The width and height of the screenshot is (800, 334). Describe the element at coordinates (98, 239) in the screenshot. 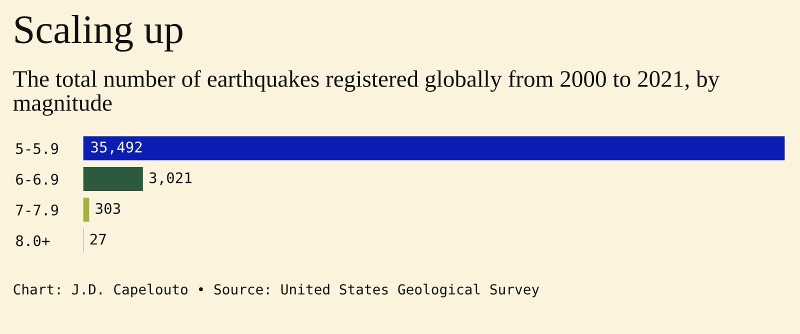

I see `data-label: 27` at that location.